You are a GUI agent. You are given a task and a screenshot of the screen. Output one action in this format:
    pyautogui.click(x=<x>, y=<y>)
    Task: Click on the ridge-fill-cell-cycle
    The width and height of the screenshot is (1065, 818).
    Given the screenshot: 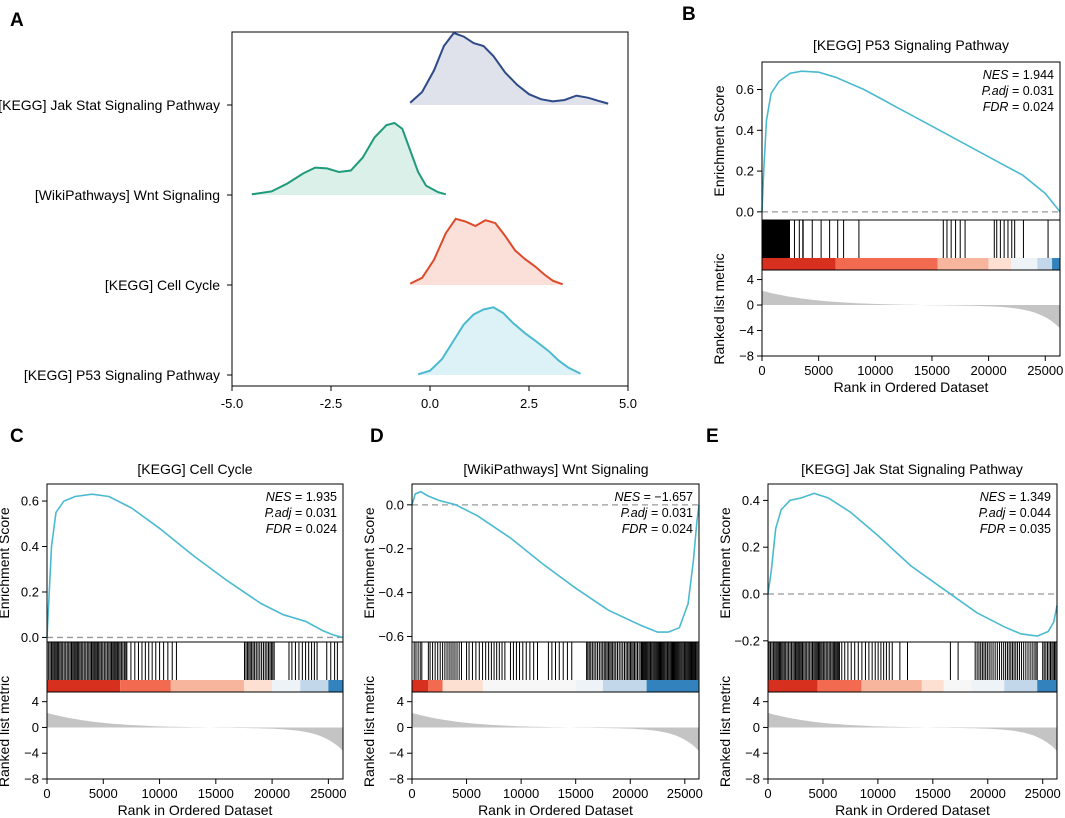 What is the action you would take?
    pyautogui.click(x=486, y=251)
    